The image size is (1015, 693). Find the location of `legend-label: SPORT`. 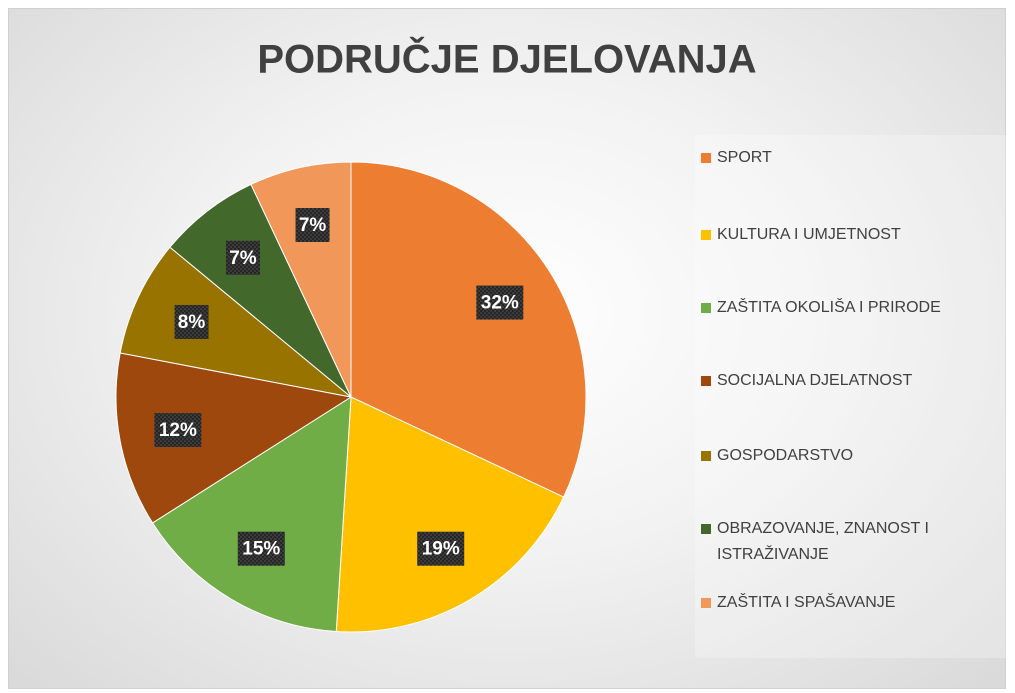

legend-label: SPORT is located at coordinates (744, 157).